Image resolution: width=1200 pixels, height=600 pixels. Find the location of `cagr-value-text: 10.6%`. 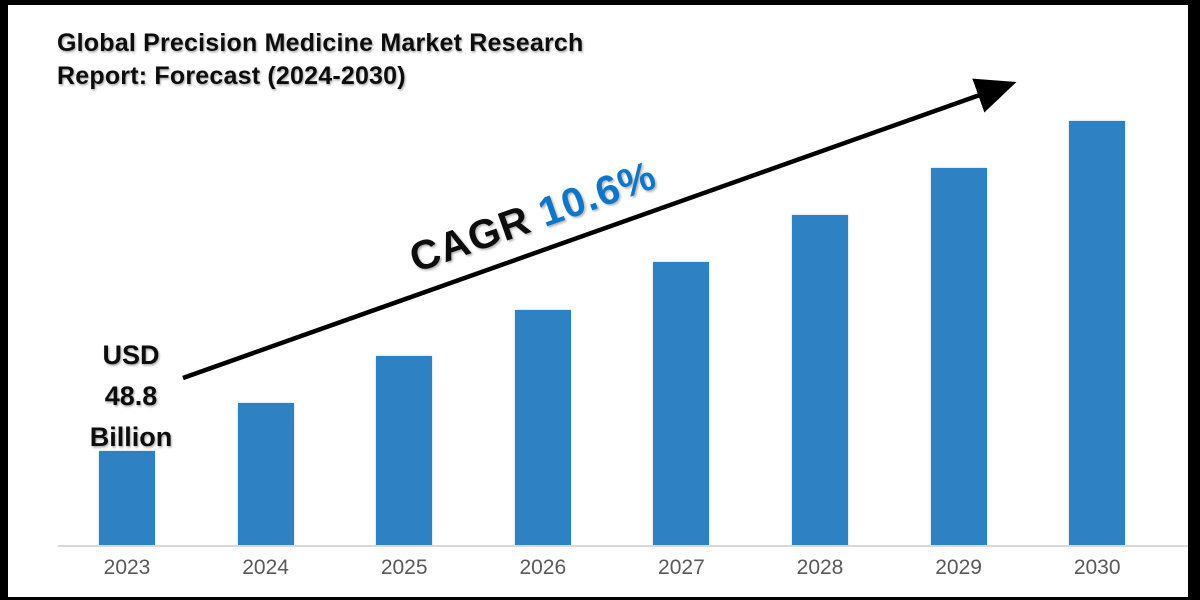

cagr-value-text: 10.6% is located at coordinates (597, 193).